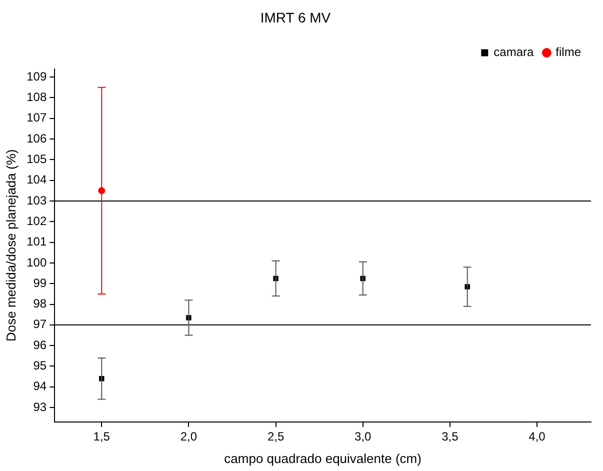 The height and width of the screenshot is (471, 603). Describe the element at coordinates (450, 437) in the screenshot. I see `x-tick-label: 3,5` at that location.